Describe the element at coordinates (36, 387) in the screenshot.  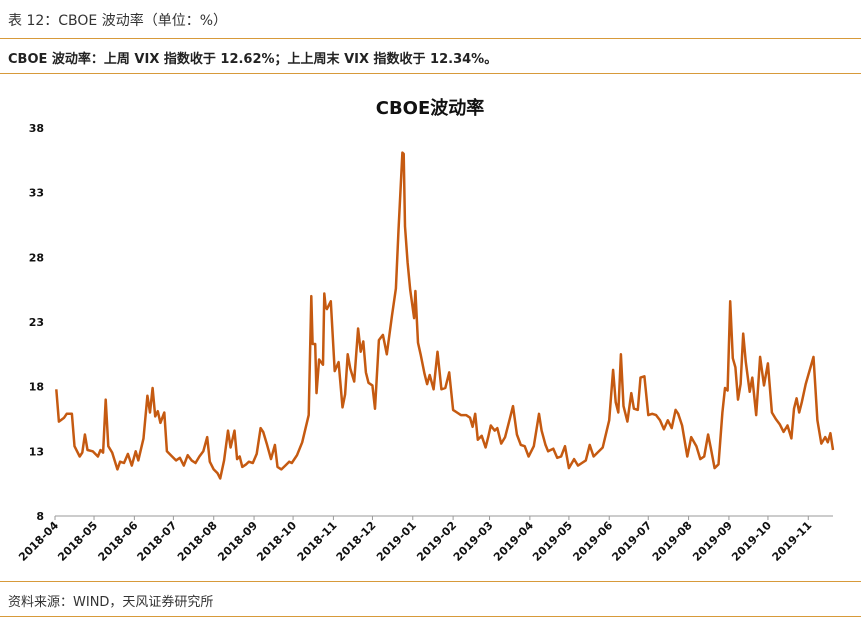
I see `y-tick-label: 18` at that location.